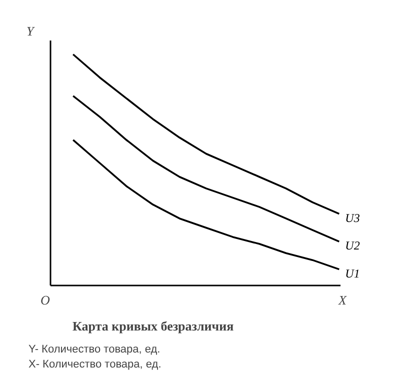  Describe the element at coordinates (153, 326) in the screenshot. I see `text: Карта кривых безразличия` at that location.